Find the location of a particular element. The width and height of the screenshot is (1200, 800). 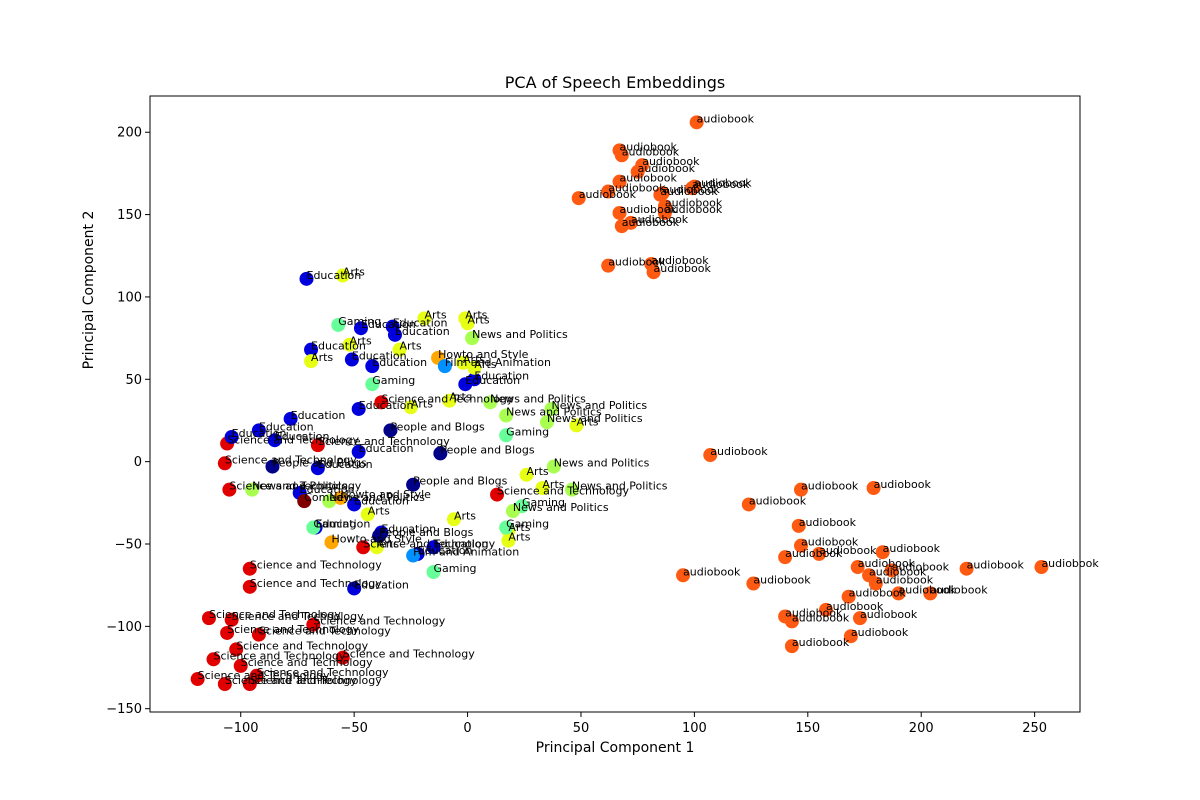

x-axis-title: Principal Component 1 is located at coordinates (615, 748).